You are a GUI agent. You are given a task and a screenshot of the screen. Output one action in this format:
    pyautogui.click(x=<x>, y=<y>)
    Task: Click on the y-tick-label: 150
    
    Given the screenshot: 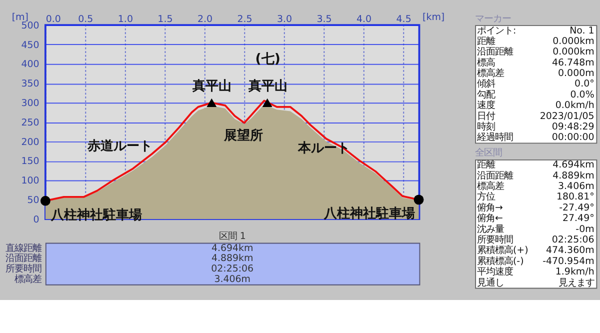 What is the action you would take?
    pyautogui.click(x=30, y=162)
    